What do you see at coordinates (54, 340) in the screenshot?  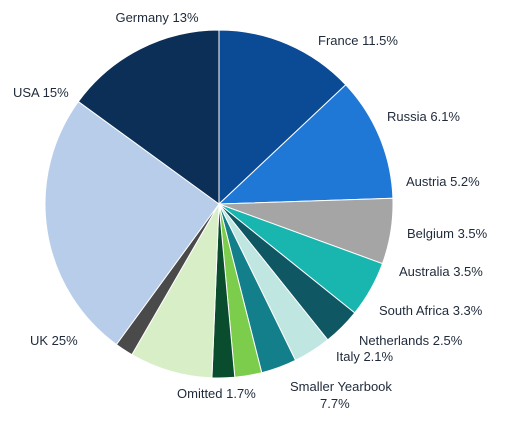 I see `slice-label-uk: UK 25%` at bounding box center [54, 340].